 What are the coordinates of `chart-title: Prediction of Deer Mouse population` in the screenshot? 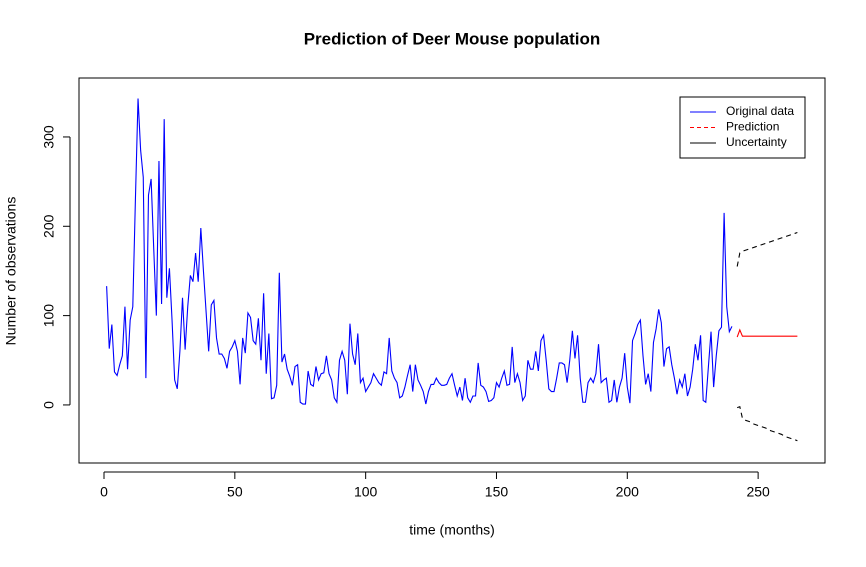 It's located at (452, 38).